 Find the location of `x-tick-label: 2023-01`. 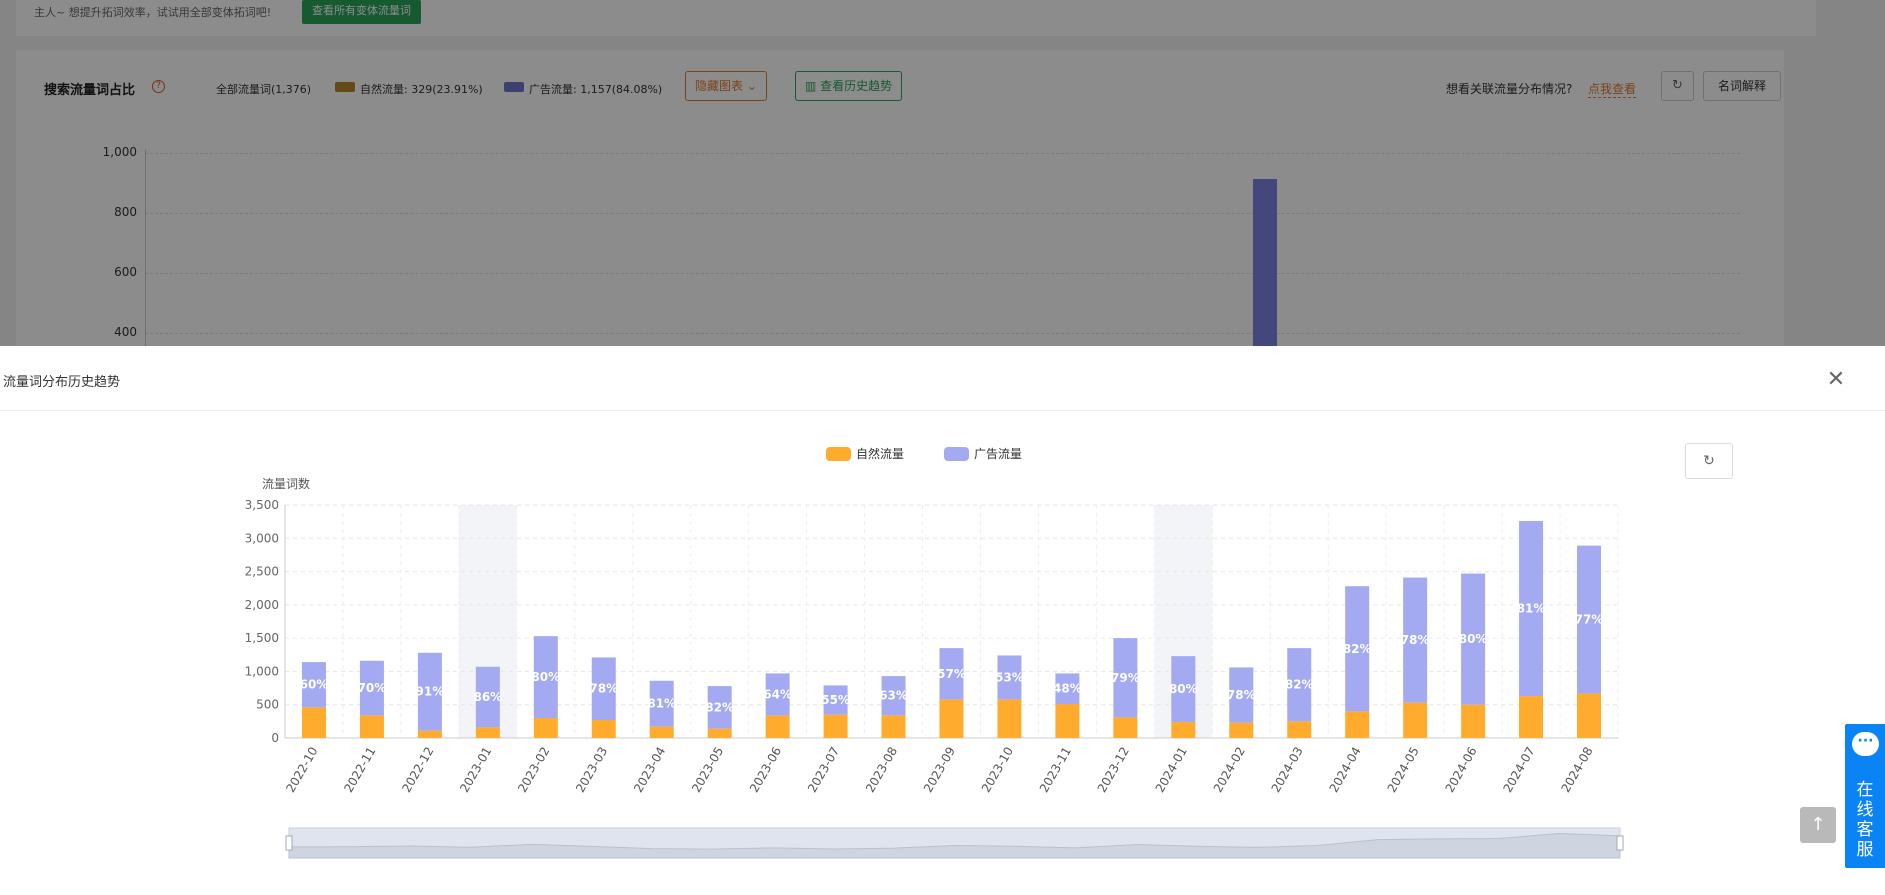

x-tick-label: 2023-01 is located at coordinates (475, 770).